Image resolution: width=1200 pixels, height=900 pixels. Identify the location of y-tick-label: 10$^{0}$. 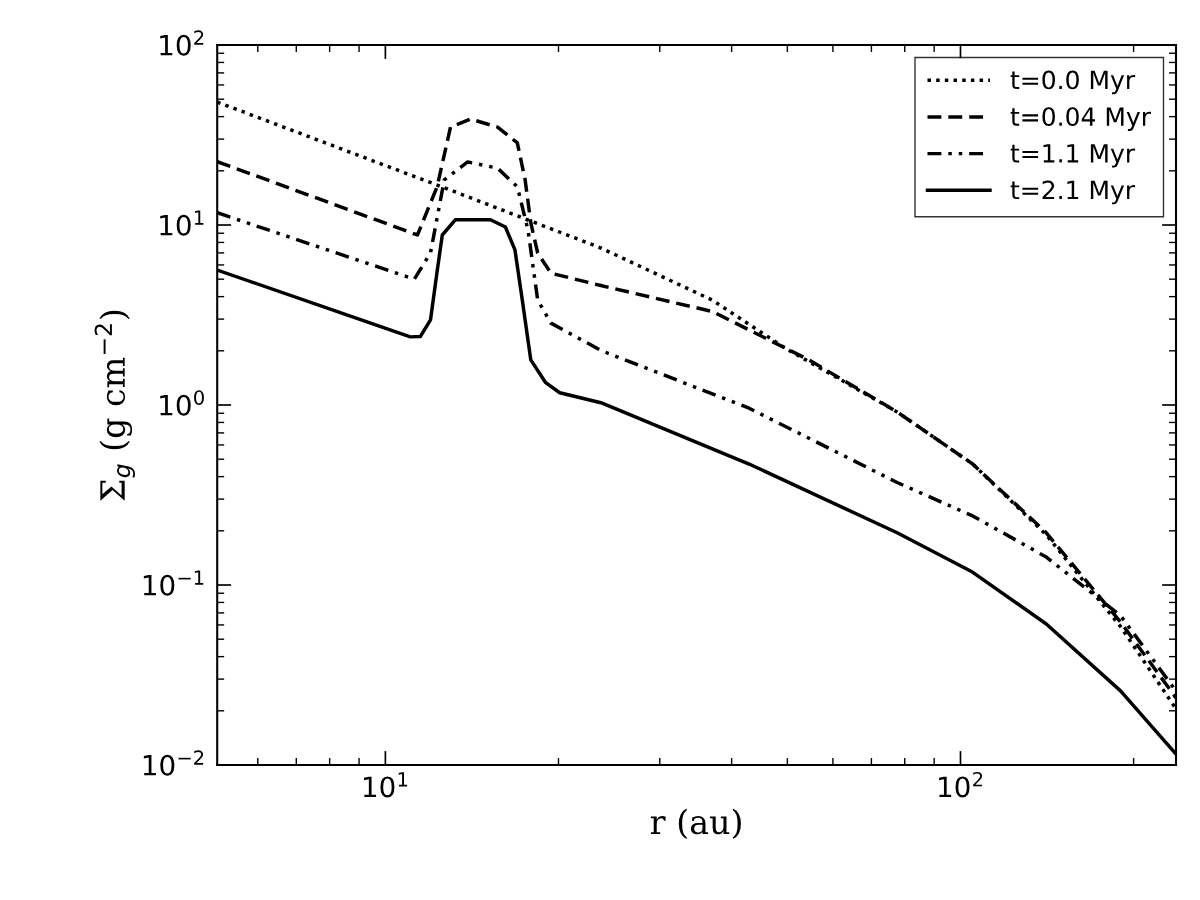
(182, 403).